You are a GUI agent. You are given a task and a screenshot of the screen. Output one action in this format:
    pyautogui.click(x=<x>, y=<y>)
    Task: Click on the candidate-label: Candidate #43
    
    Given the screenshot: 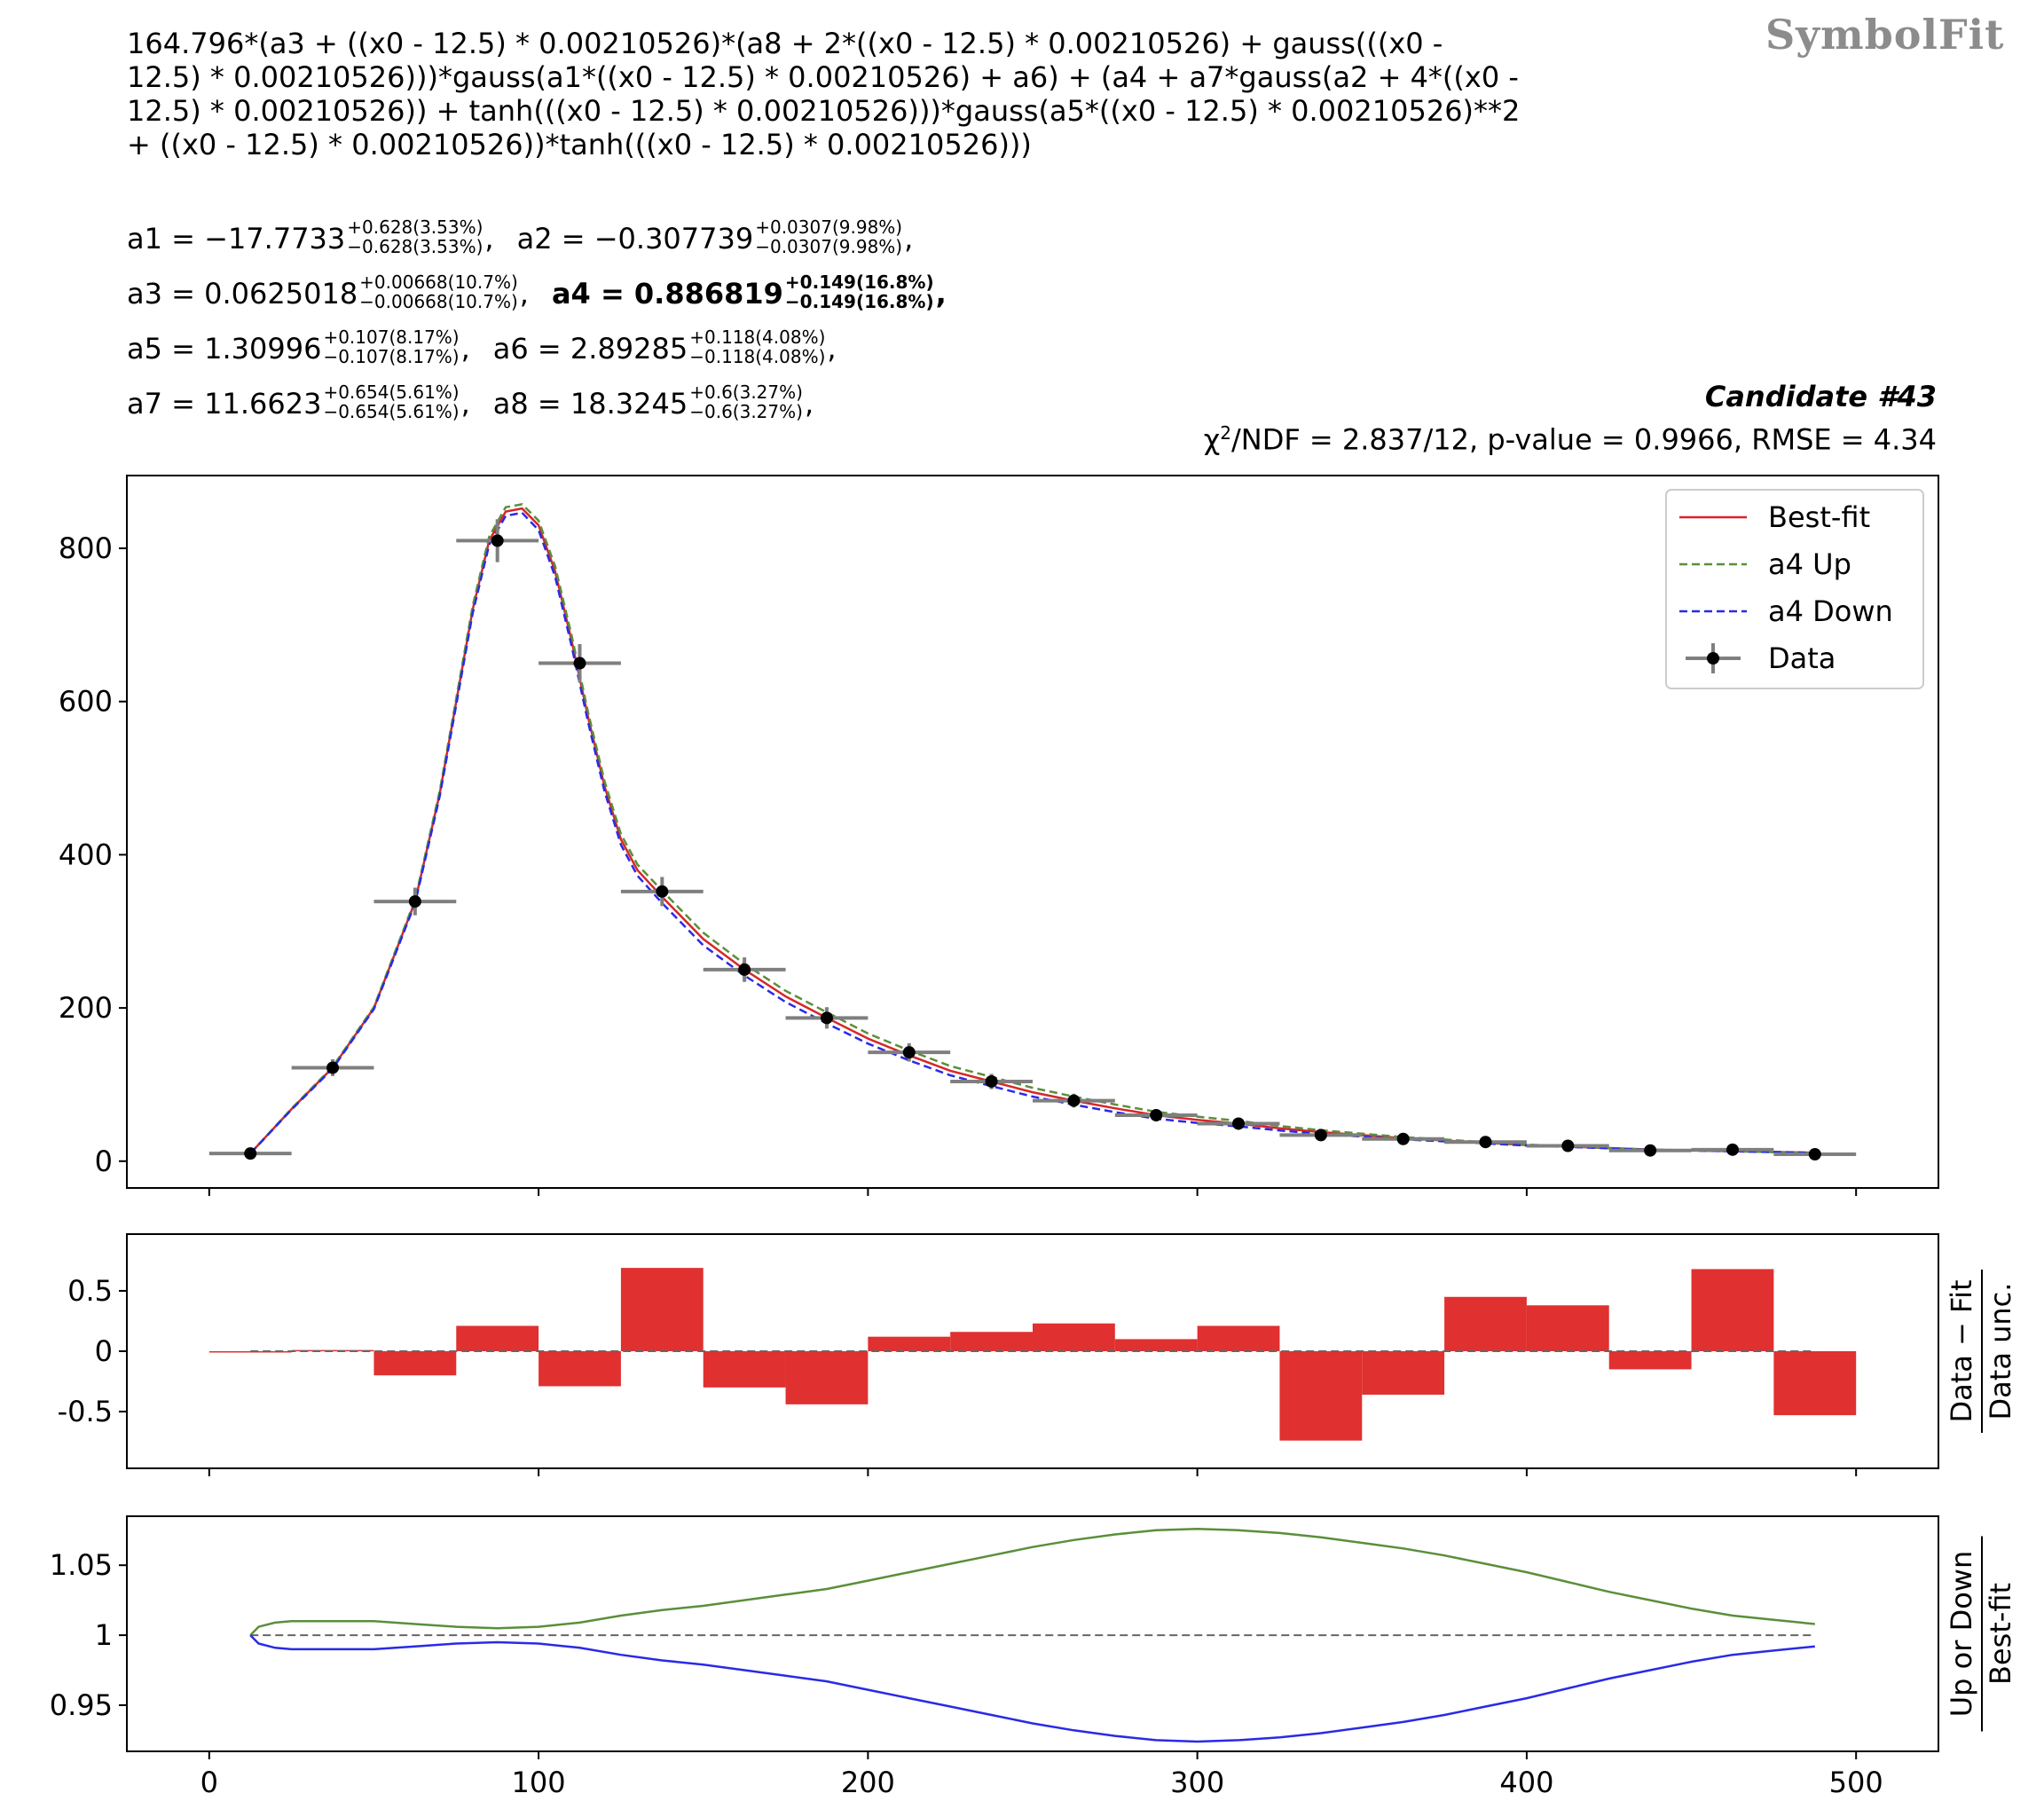 What is the action you would take?
    pyautogui.click(x=1820, y=396)
    